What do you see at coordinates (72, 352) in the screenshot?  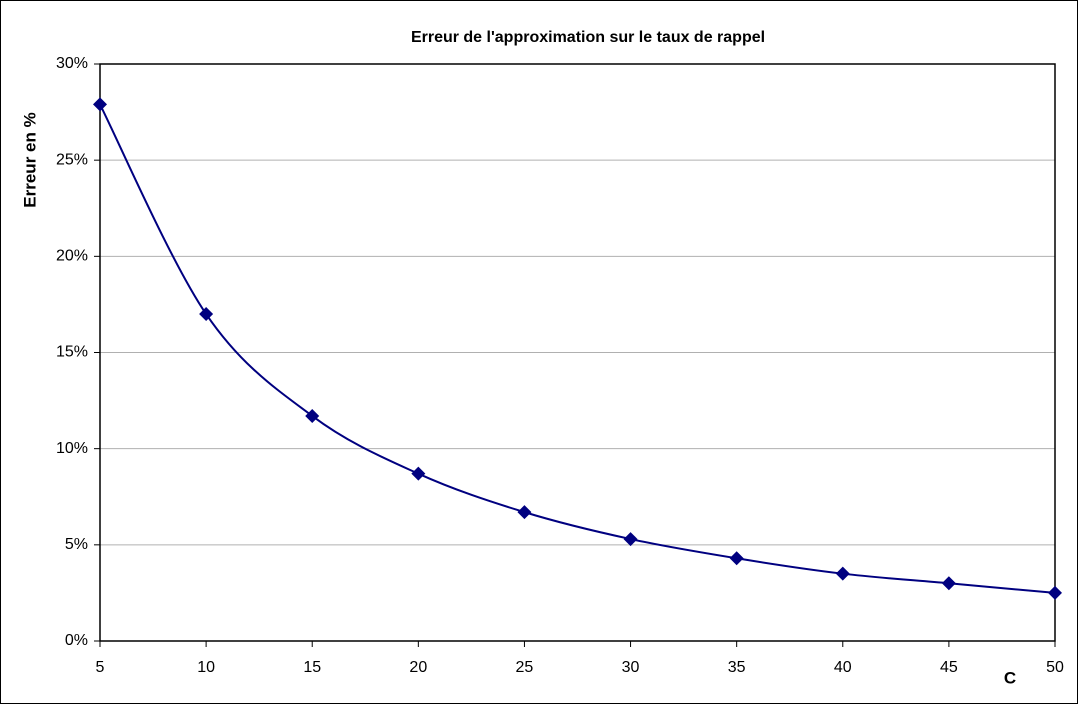 I see `y-tick-label: 15%` at bounding box center [72, 352].